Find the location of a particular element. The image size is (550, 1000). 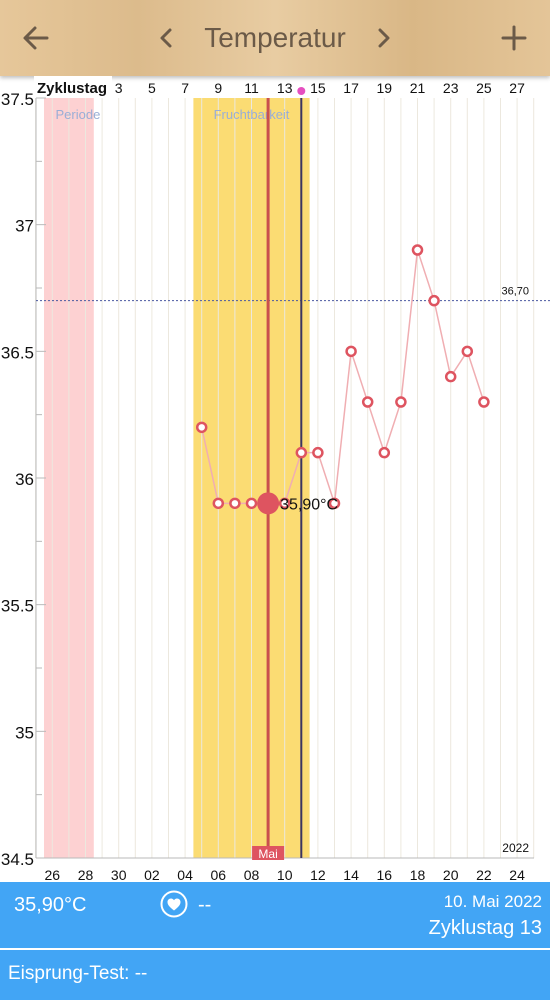

bottom-tick-label: 16 is located at coordinates (385, 873).